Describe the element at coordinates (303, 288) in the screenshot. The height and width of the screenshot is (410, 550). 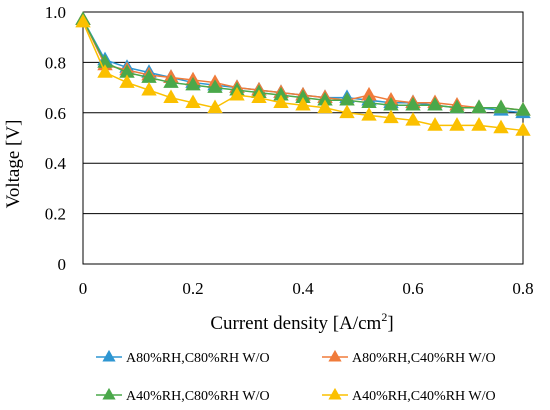
I see `x-tick-label: 0.4` at that location.